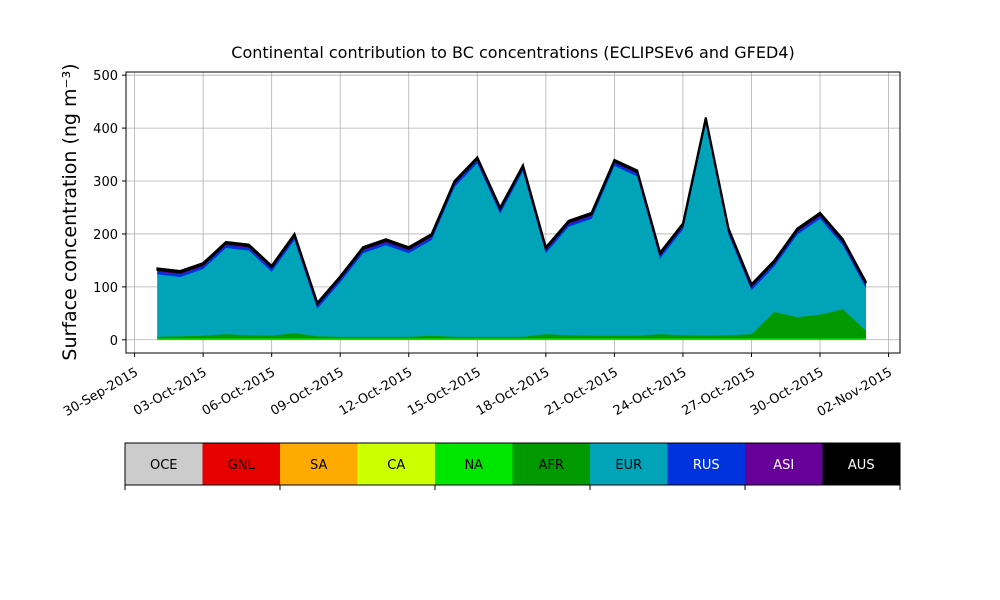 This screenshot has height=600, width=1000. I want to click on legend-label: SA, so click(318, 465).